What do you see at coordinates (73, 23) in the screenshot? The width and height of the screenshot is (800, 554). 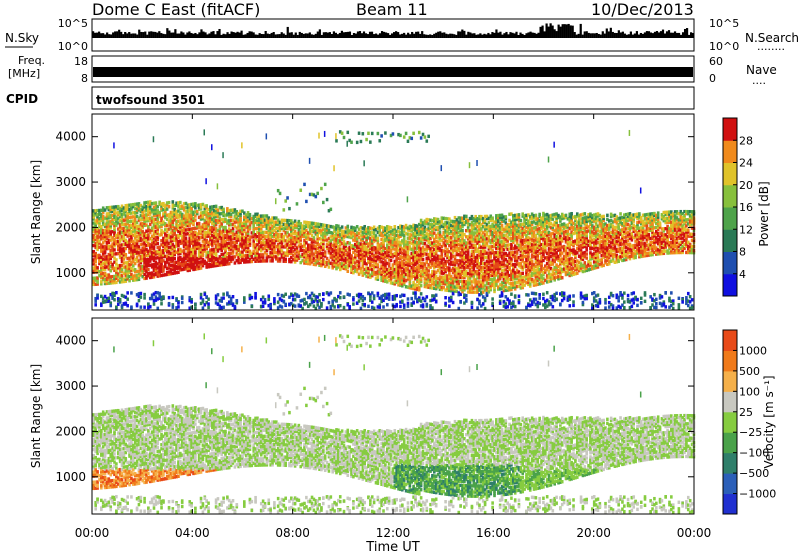 I see `nsky-tick-top: 10^5` at bounding box center [73, 23].